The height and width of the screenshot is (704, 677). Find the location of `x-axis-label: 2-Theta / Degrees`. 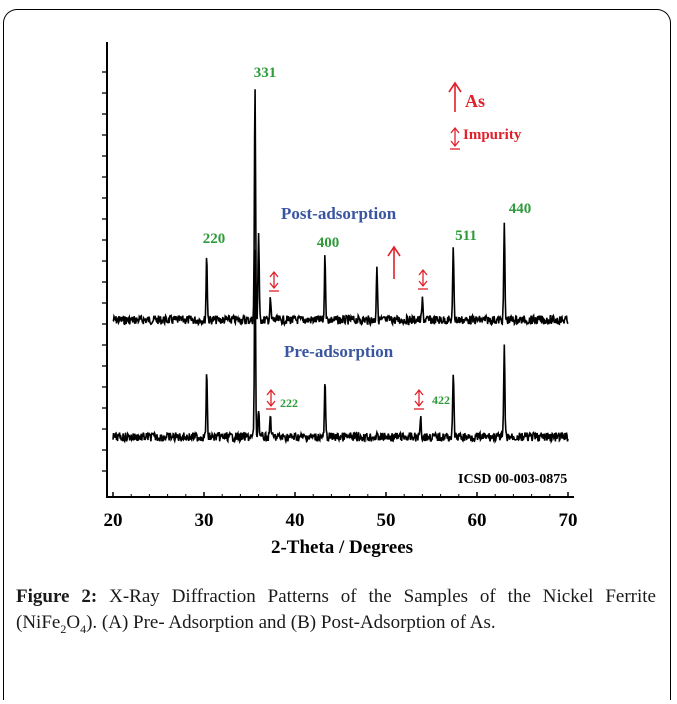

x-axis-label: 2-Theta / Degrees is located at coordinates (342, 547).